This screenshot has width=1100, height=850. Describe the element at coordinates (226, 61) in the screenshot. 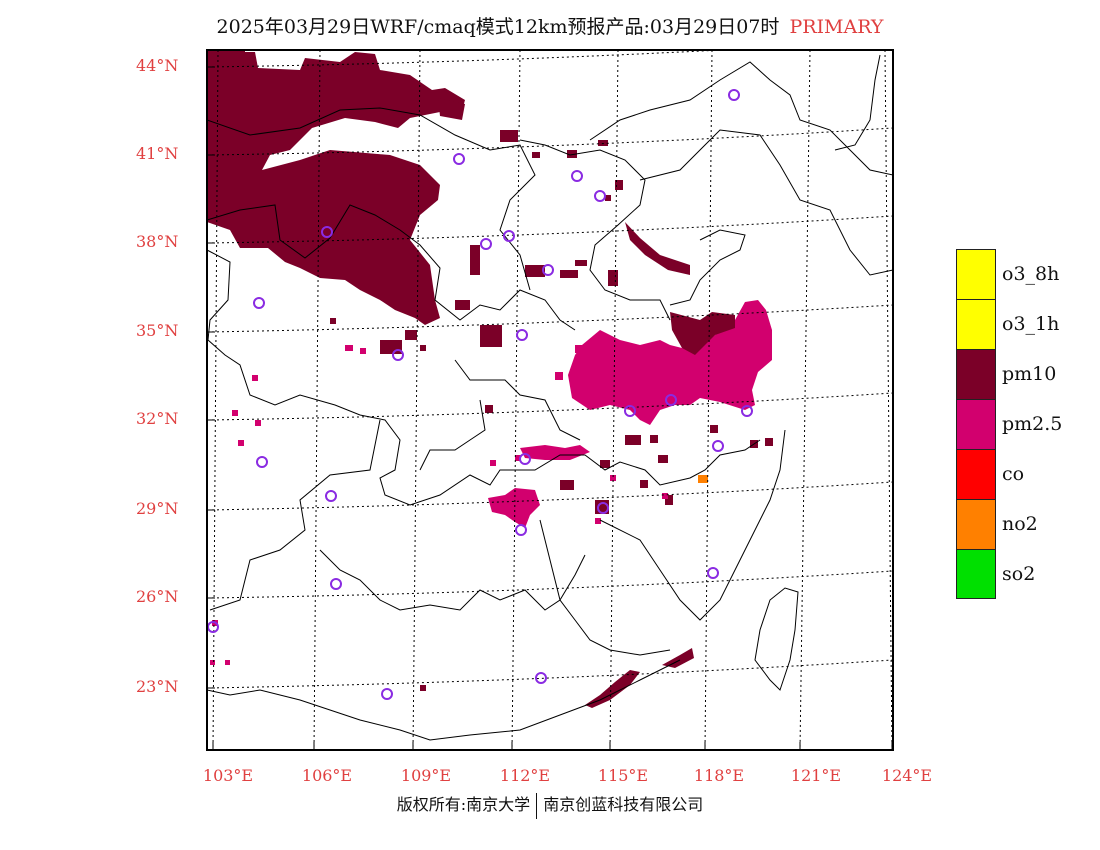

I see `pm10-region-top-left` at that location.